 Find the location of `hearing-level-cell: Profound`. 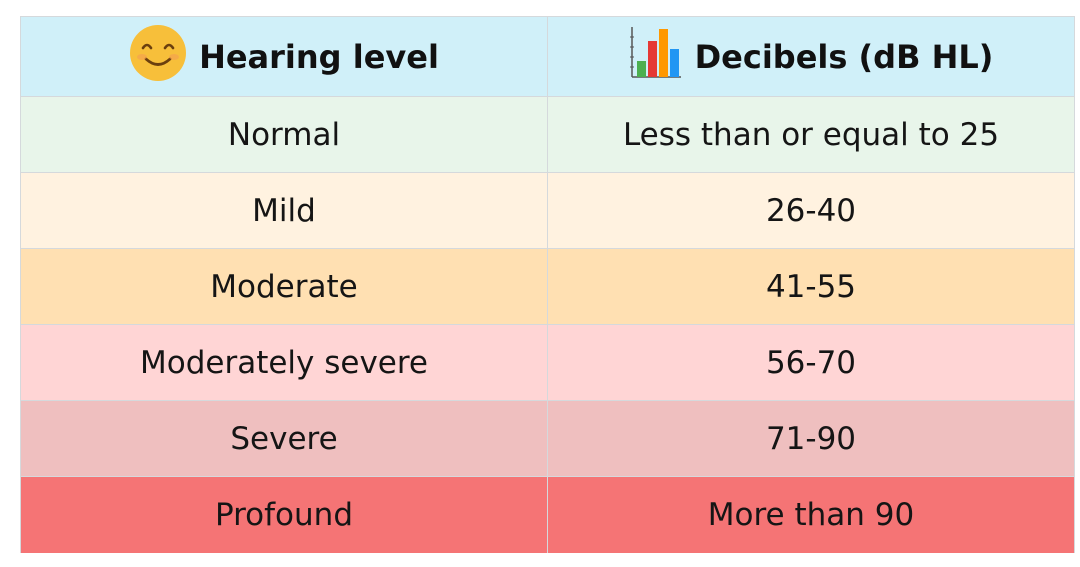

hearing-level-cell: Profound is located at coordinates (284, 515).